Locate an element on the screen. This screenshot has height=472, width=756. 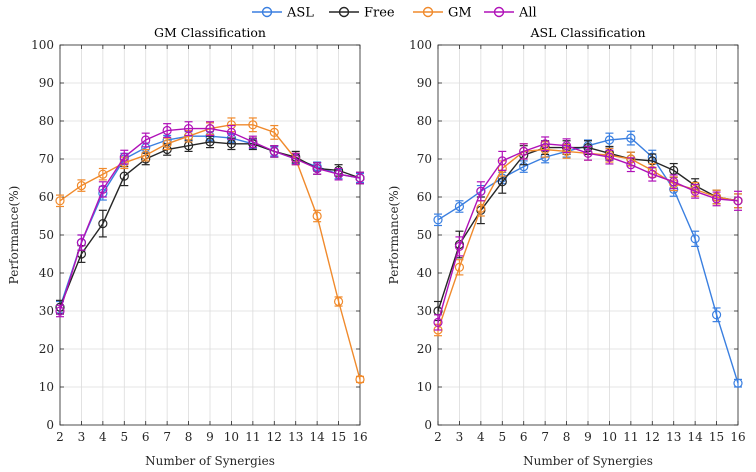
x-tick-label: 6 is located at coordinates (524, 437).